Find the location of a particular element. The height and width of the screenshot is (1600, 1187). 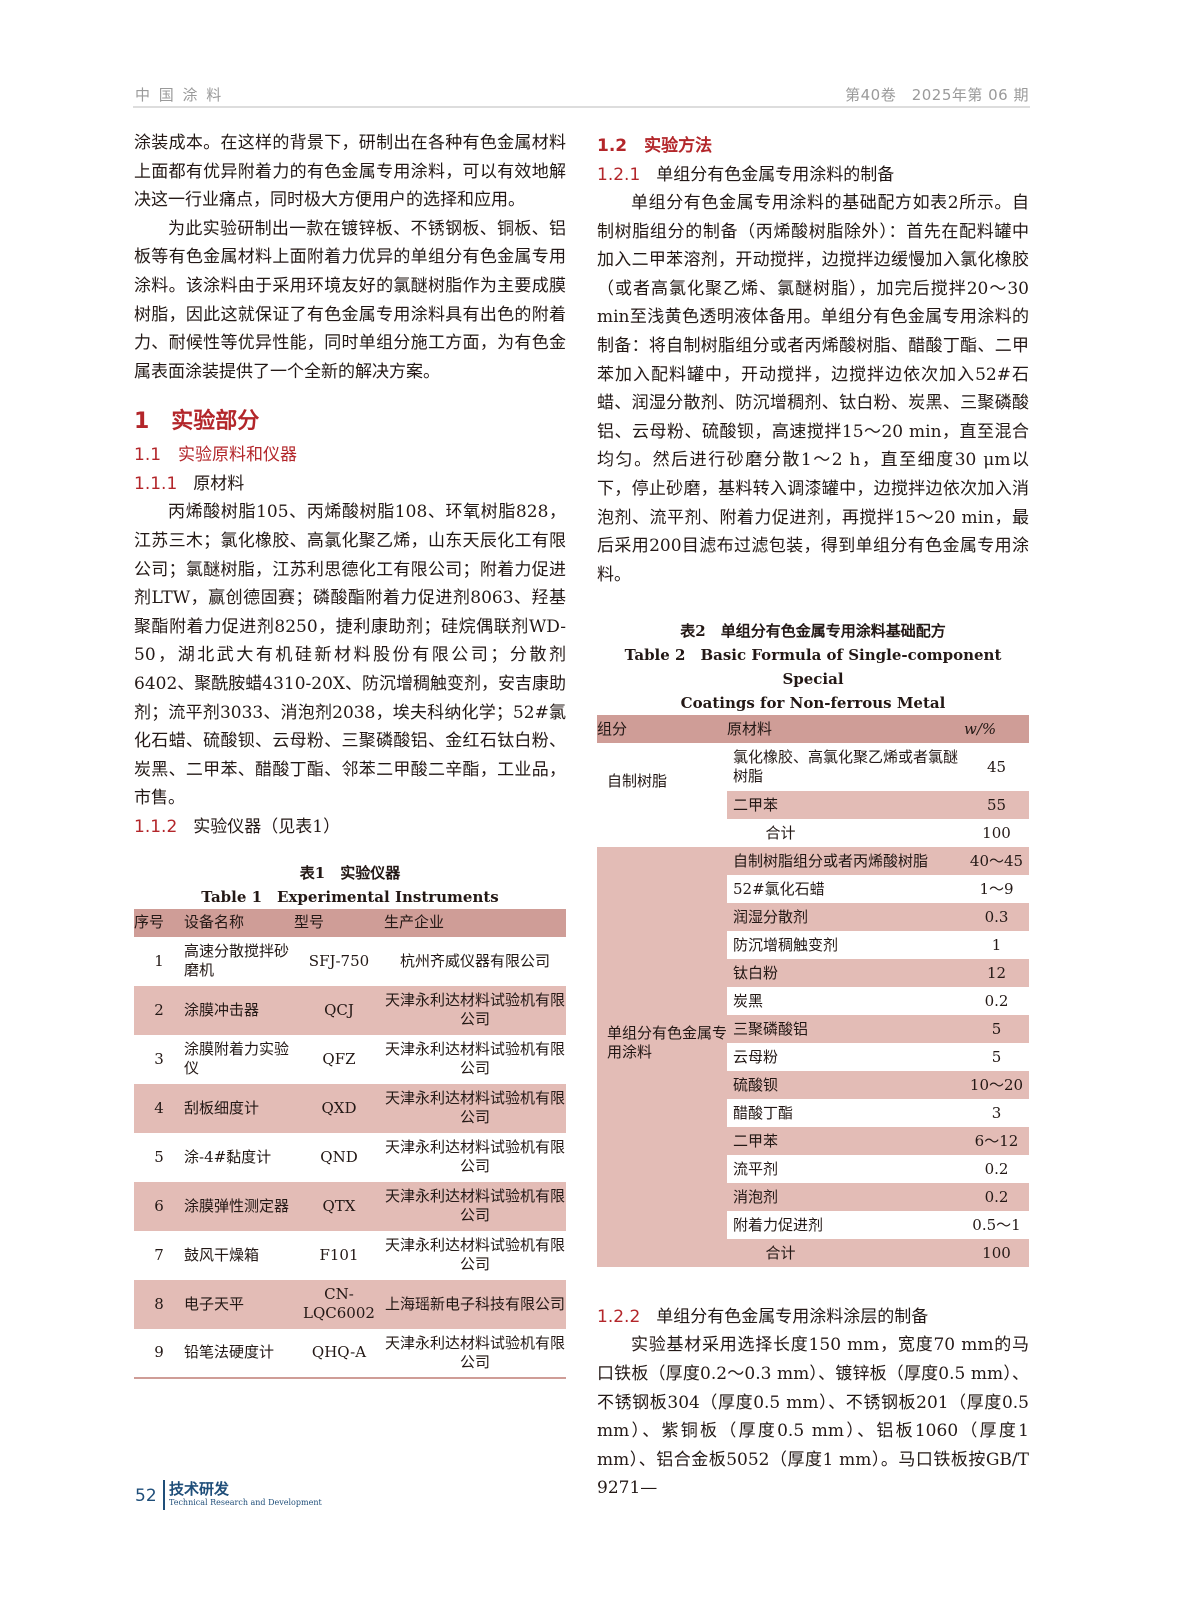

journal-name: 中 国 涂 料 is located at coordinates (179, 95).